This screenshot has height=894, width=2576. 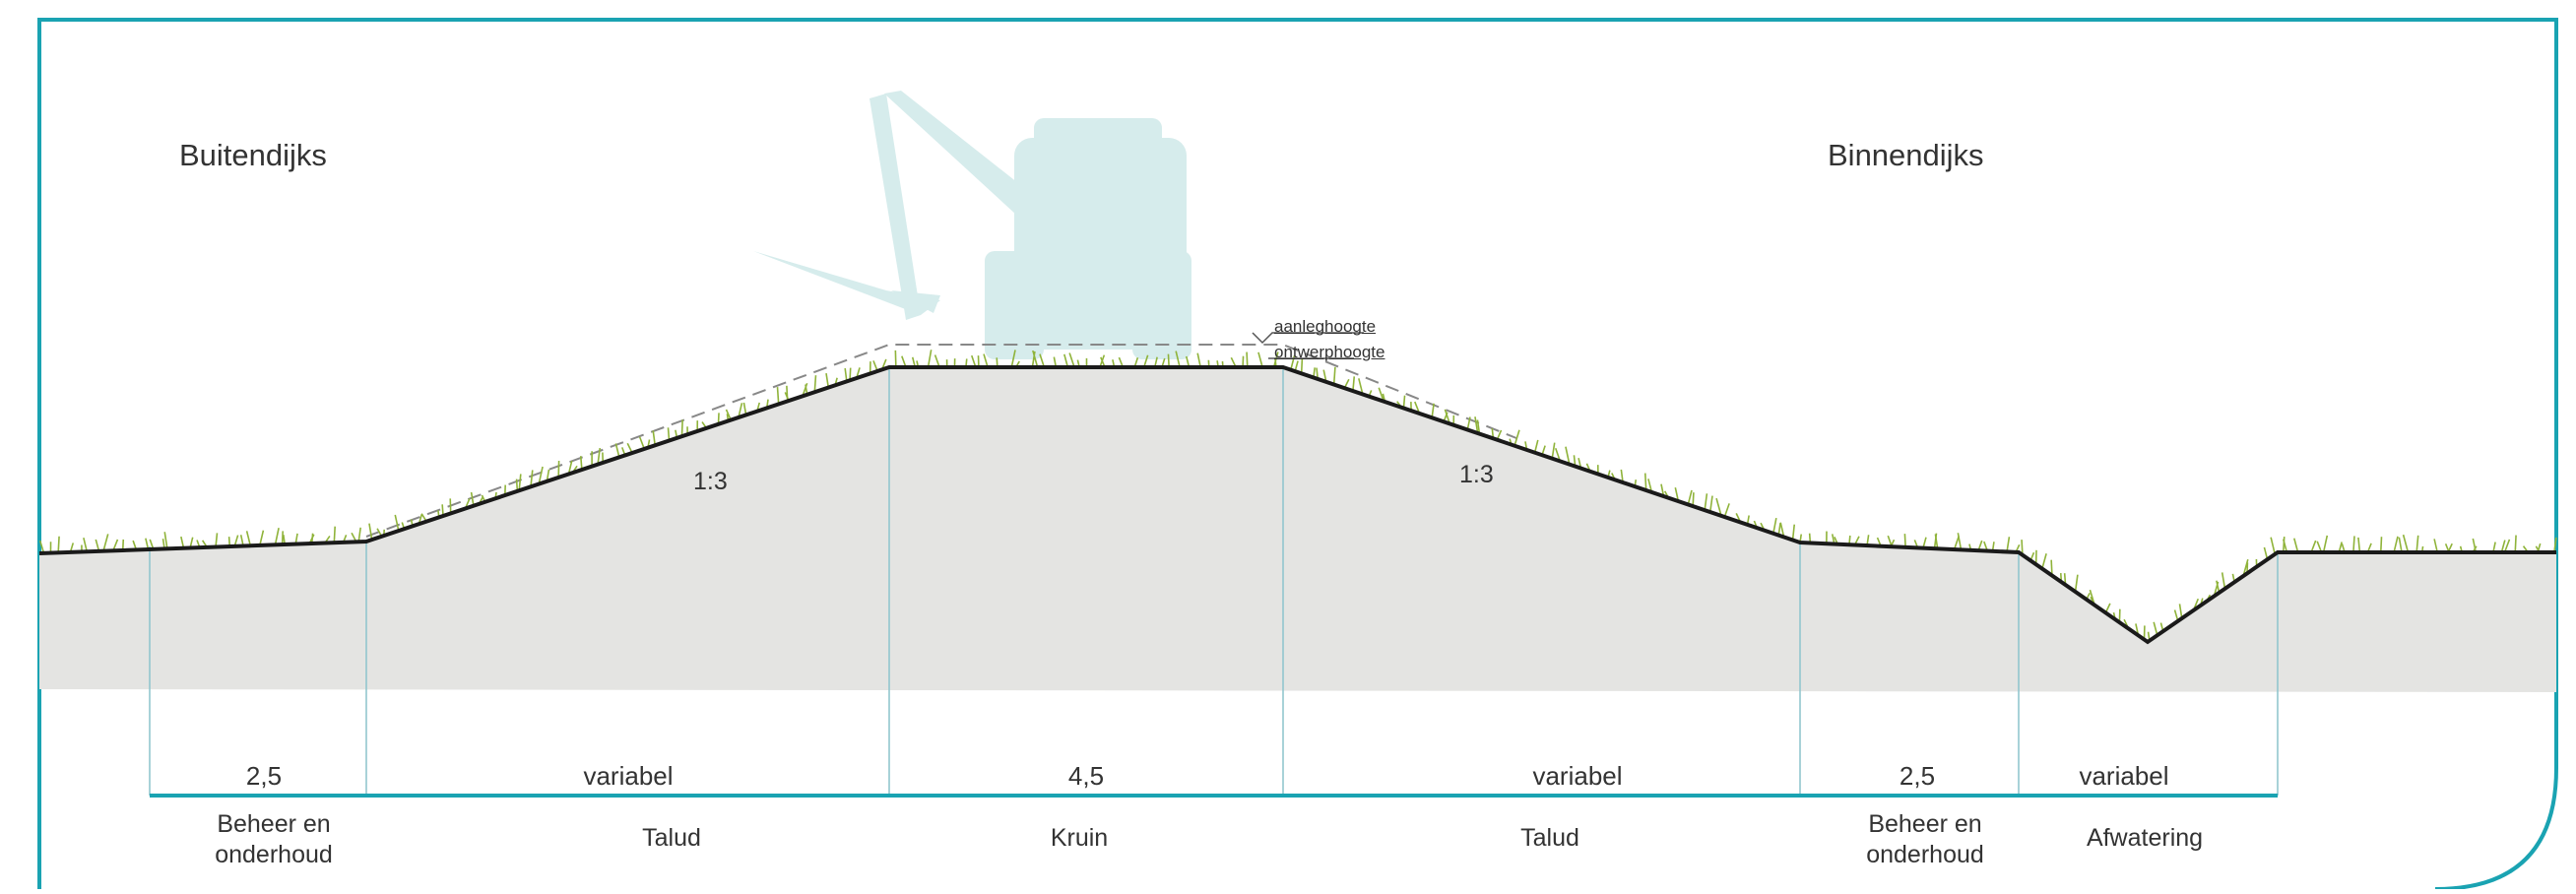 I want to click on outer-dike-label: Buitendijks, so click(x=253, y=156).